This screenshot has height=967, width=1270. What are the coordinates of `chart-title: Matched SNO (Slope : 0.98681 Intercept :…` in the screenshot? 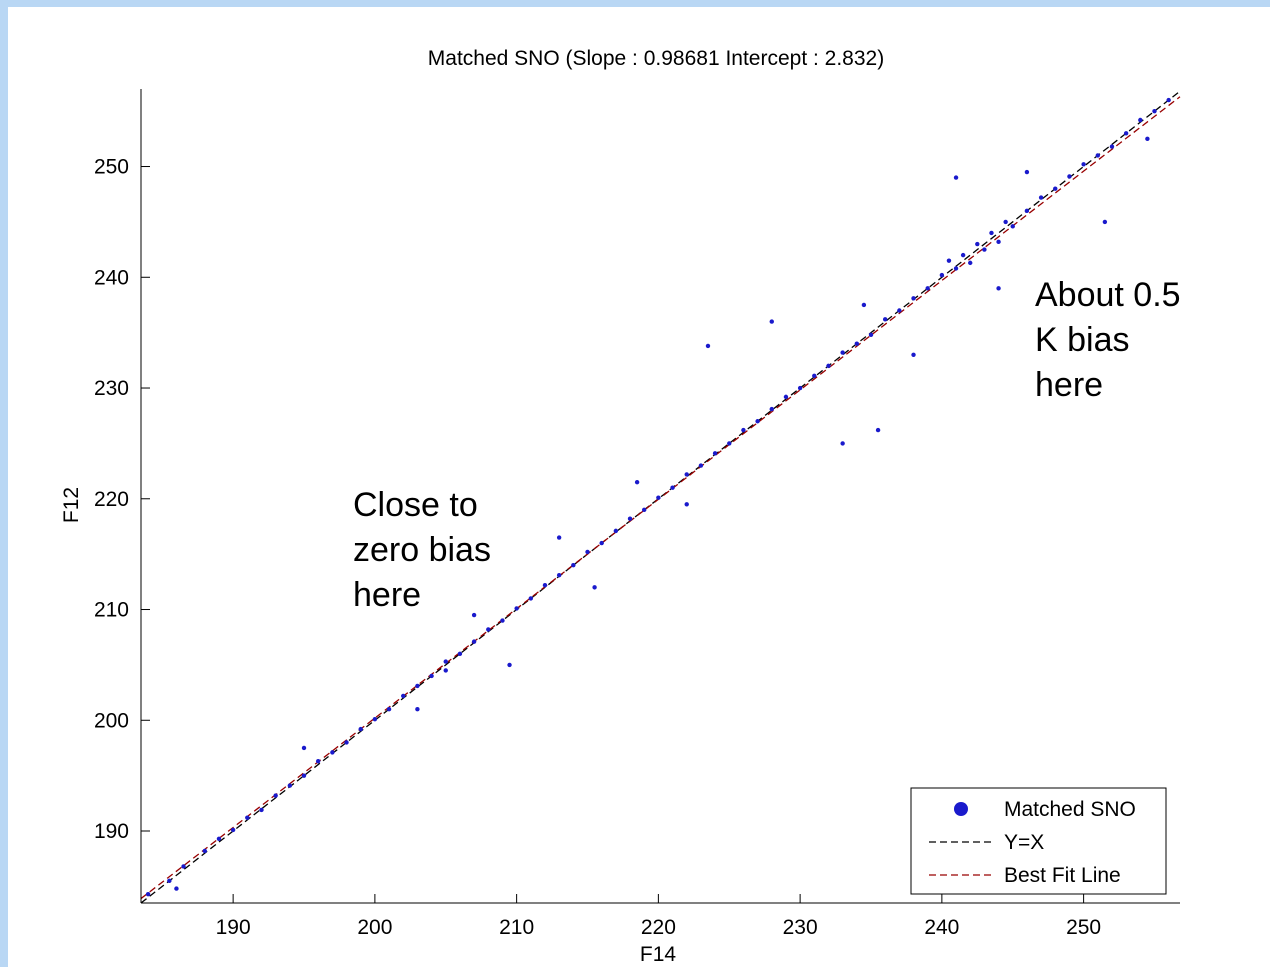 It's located at (656, 58).